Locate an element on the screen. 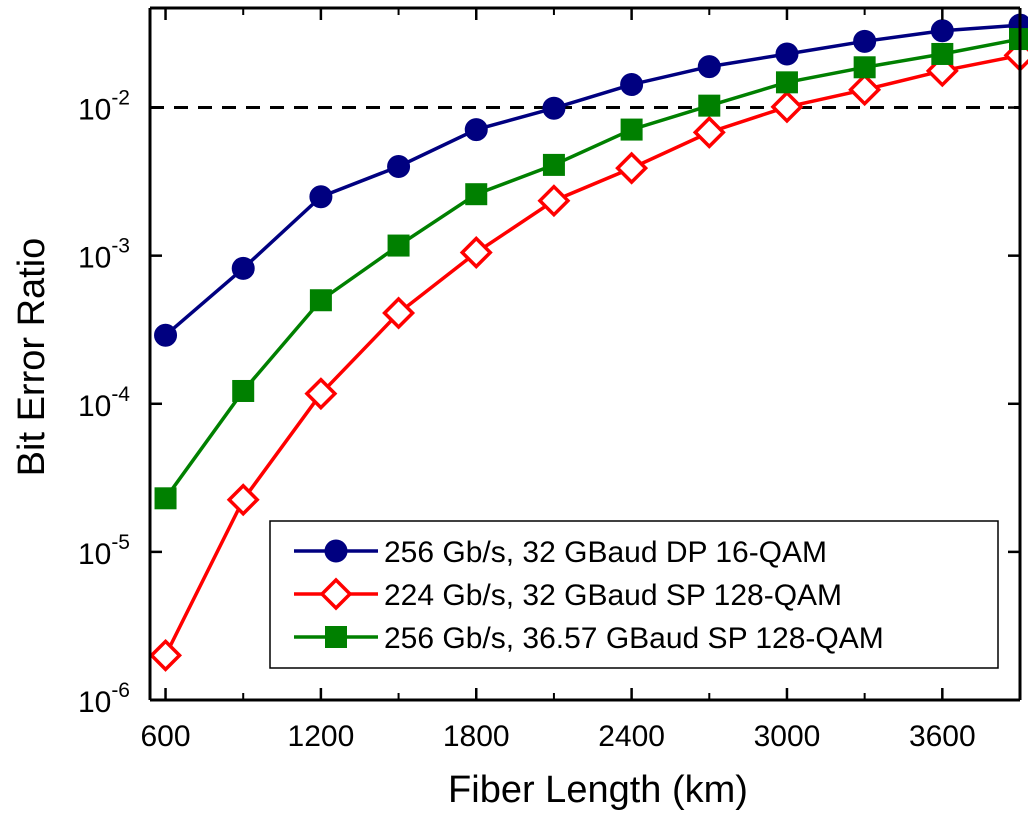 This screenshot has width=1028, height=818. legend-label-1: 256 Gb/s, 32 GBaud DP 16-QAM is located at coordinates (605, 552).